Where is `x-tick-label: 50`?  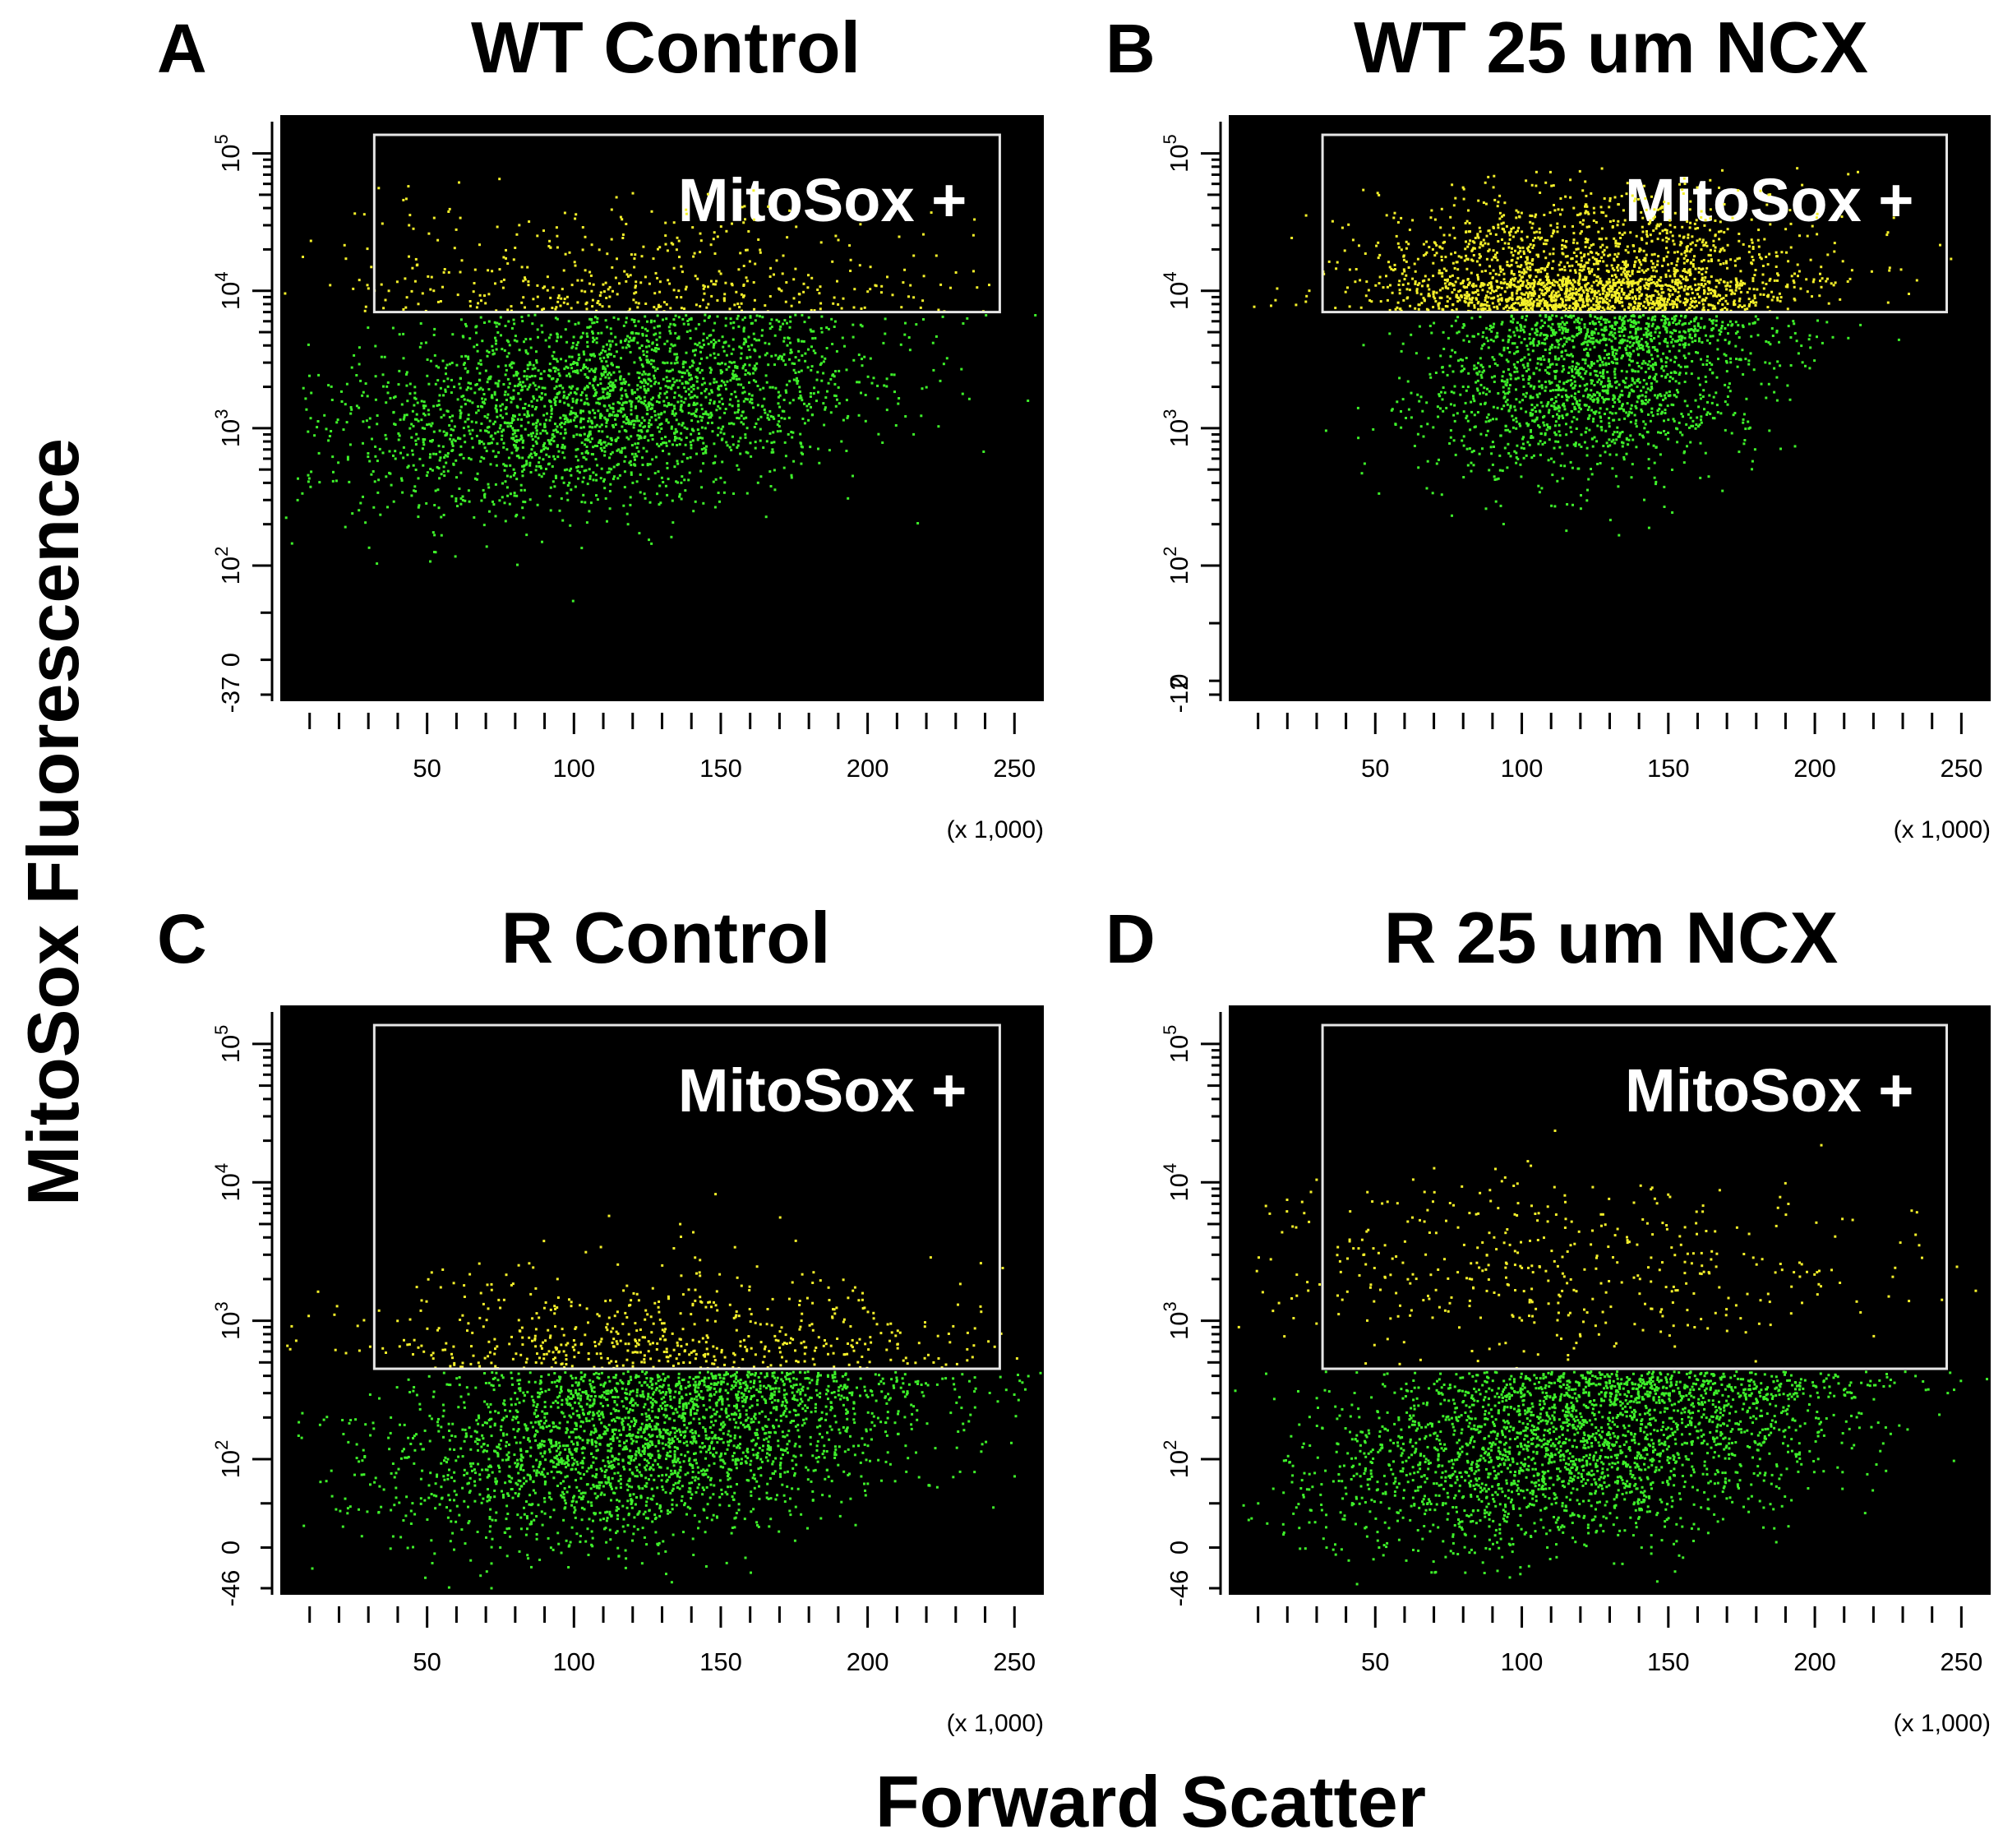 x-tick-label: 50 is located at coordinates (427, 768).